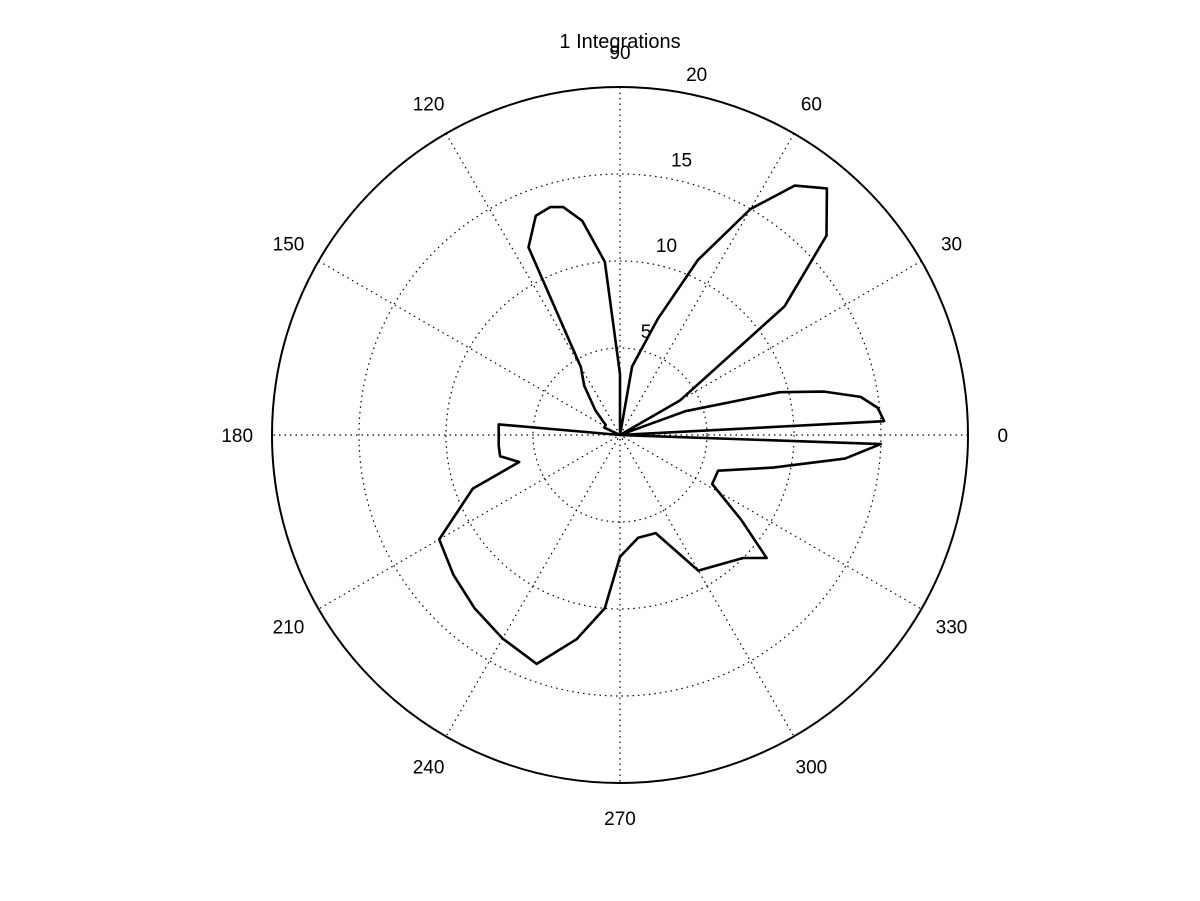  I want to click on radial-tick-label: 5, so click(646, 332).